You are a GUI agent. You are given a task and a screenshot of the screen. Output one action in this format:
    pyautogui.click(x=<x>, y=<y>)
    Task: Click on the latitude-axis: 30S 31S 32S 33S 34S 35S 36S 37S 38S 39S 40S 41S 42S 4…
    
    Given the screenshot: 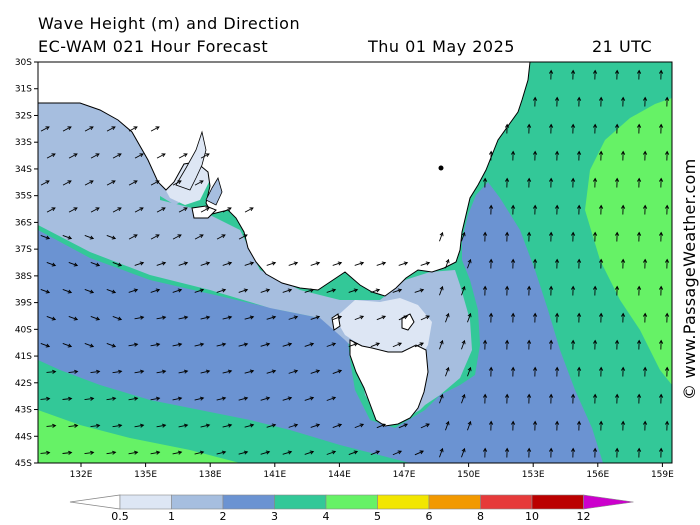 What is the action you would take?
    pyautogui.click(x=26, y=263)
    